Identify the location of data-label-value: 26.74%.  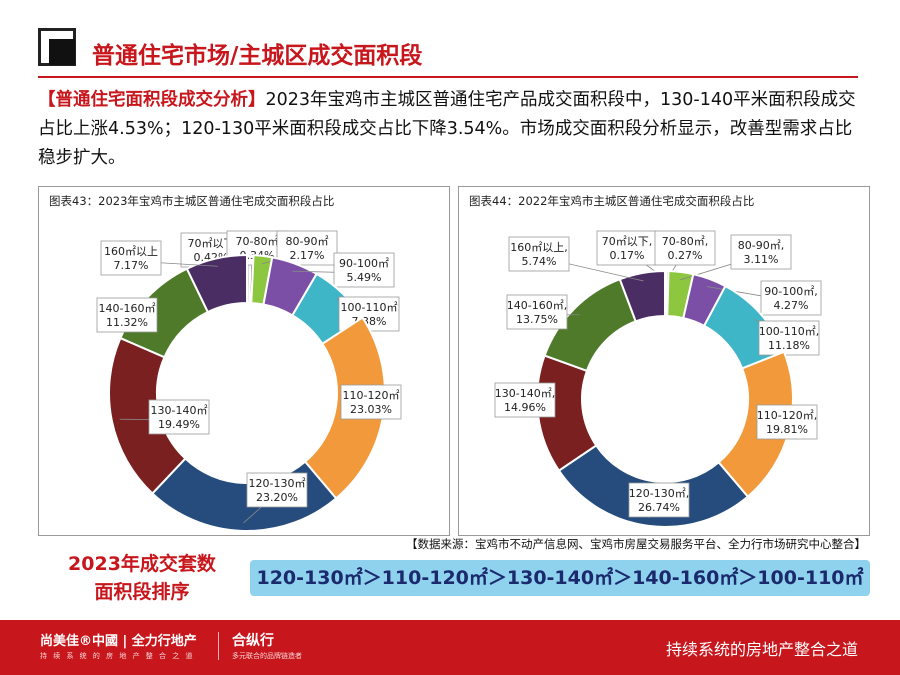
(659, 507).